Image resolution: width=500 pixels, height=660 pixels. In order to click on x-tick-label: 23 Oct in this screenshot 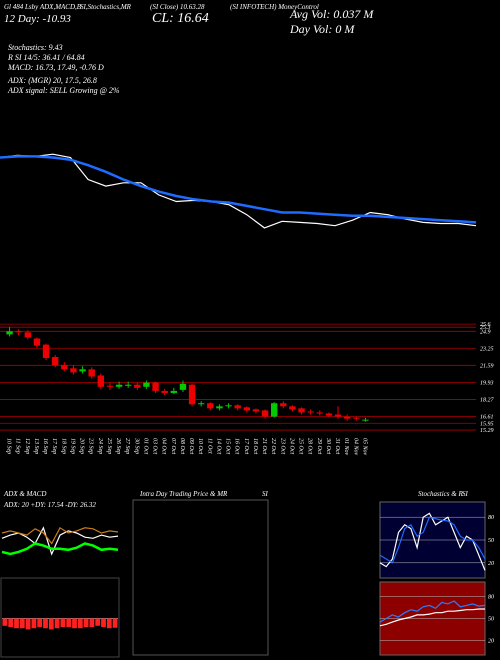, I will do `click(282, 446)`.